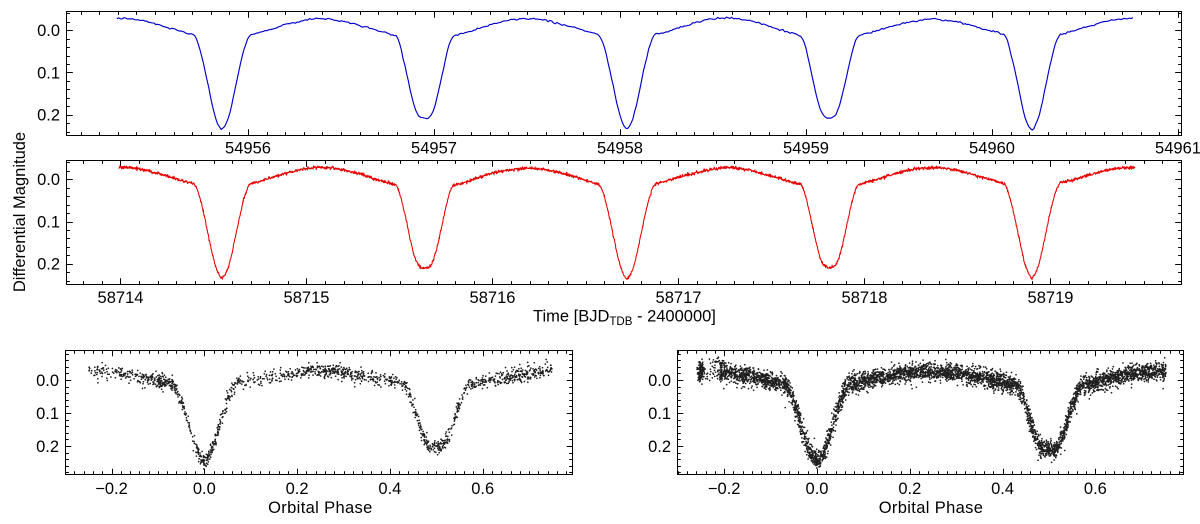  What do you see at coordinates (620, 149) in the screenshot?
I see `svg-text: 54958` at bounding box center [620, 149].